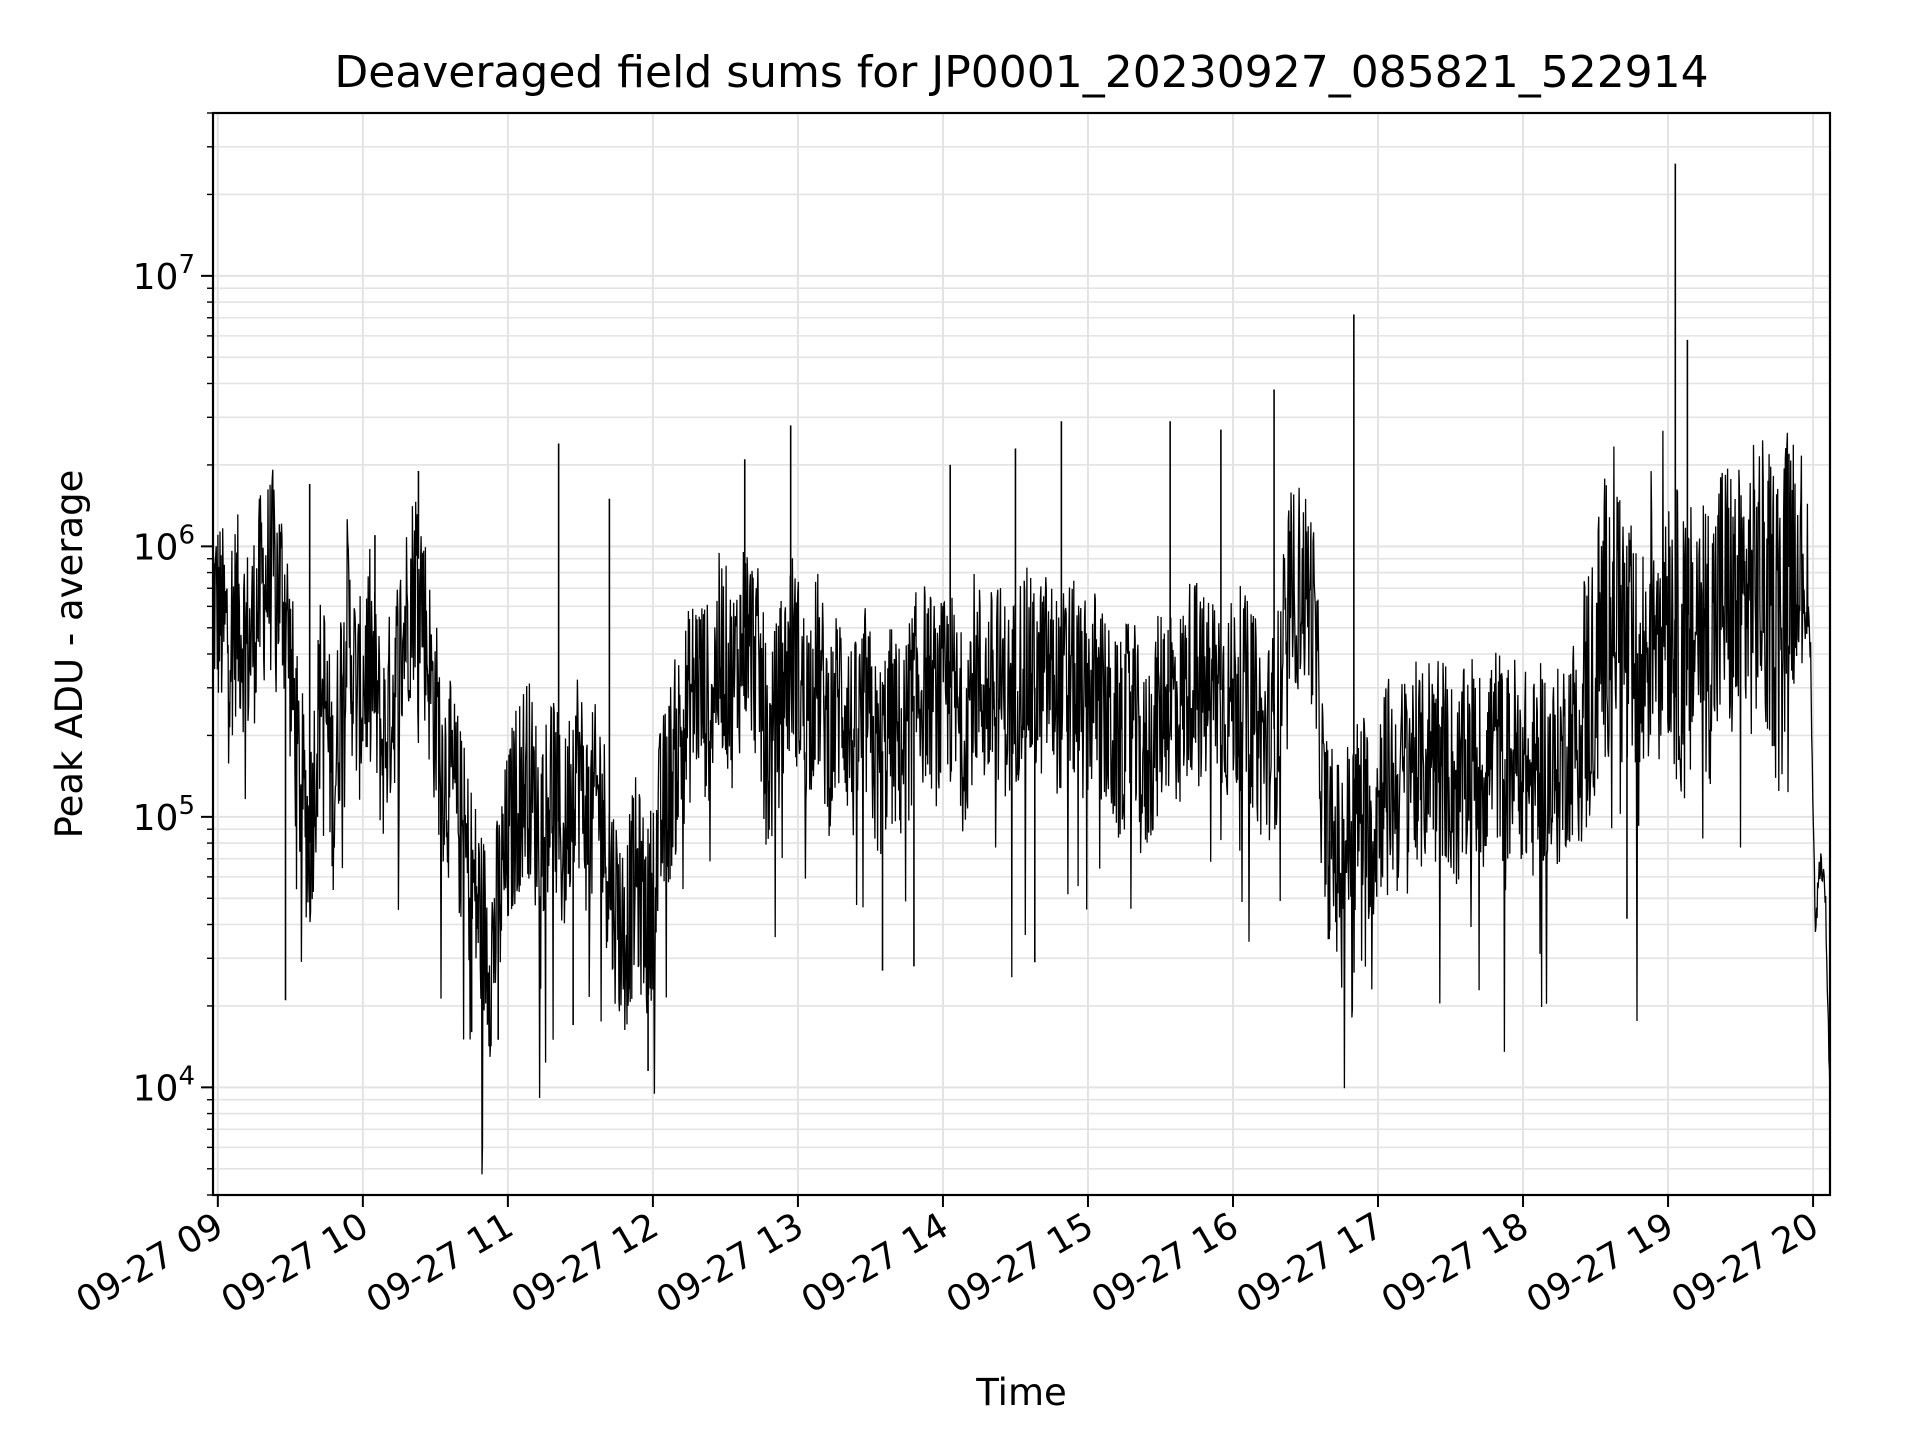 The image size is (1920, 1440). Describe the element at coordinates (186, 1076) in the screenshot. I see `y-tick-exponent: 4` at that location.